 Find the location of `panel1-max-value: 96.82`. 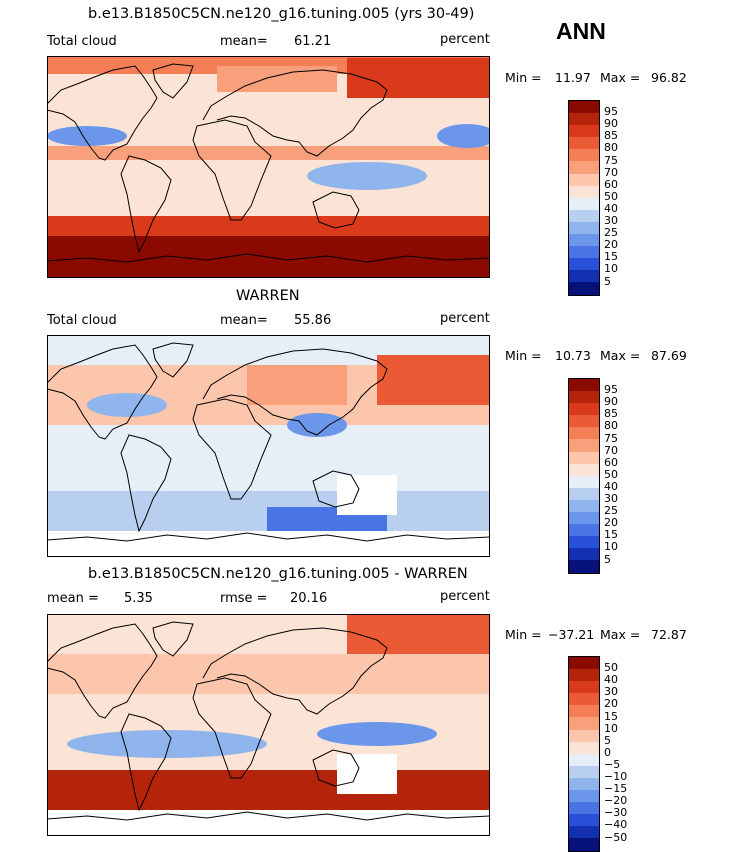

panel1-max-value: 96.82 is located at coordinates (669, 77).